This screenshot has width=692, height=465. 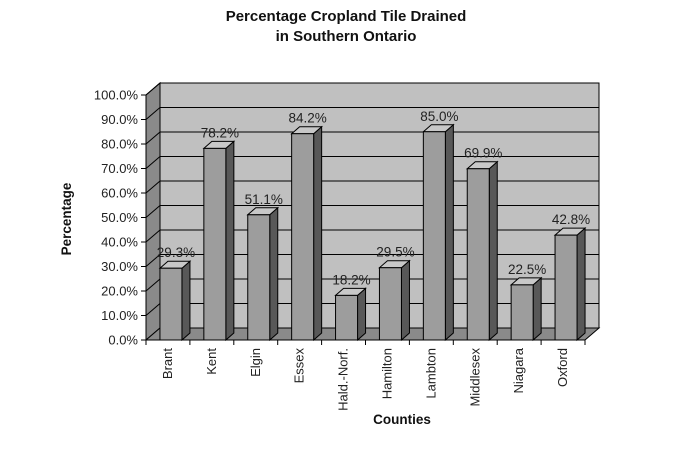 I want to click on data-label: 84.2%, so click(x=308, y=118).